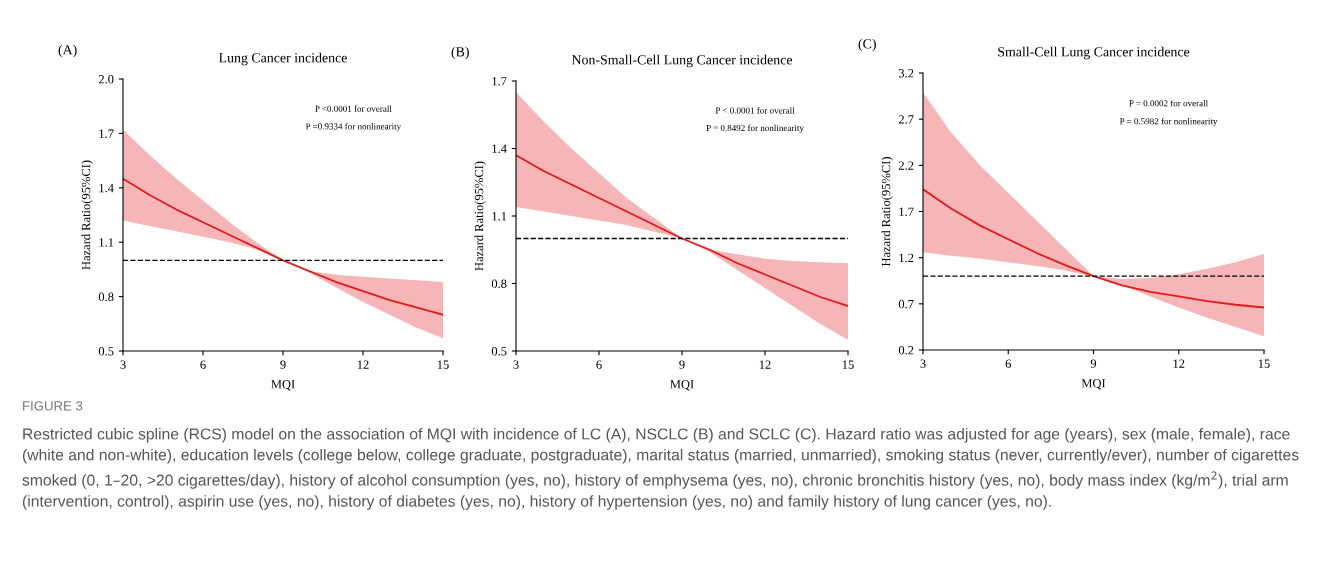 This screenshot has height=574, width=1325. Describe the element at coordinates (67, 51) in the screenshot. I see `text: (A)` at that location.